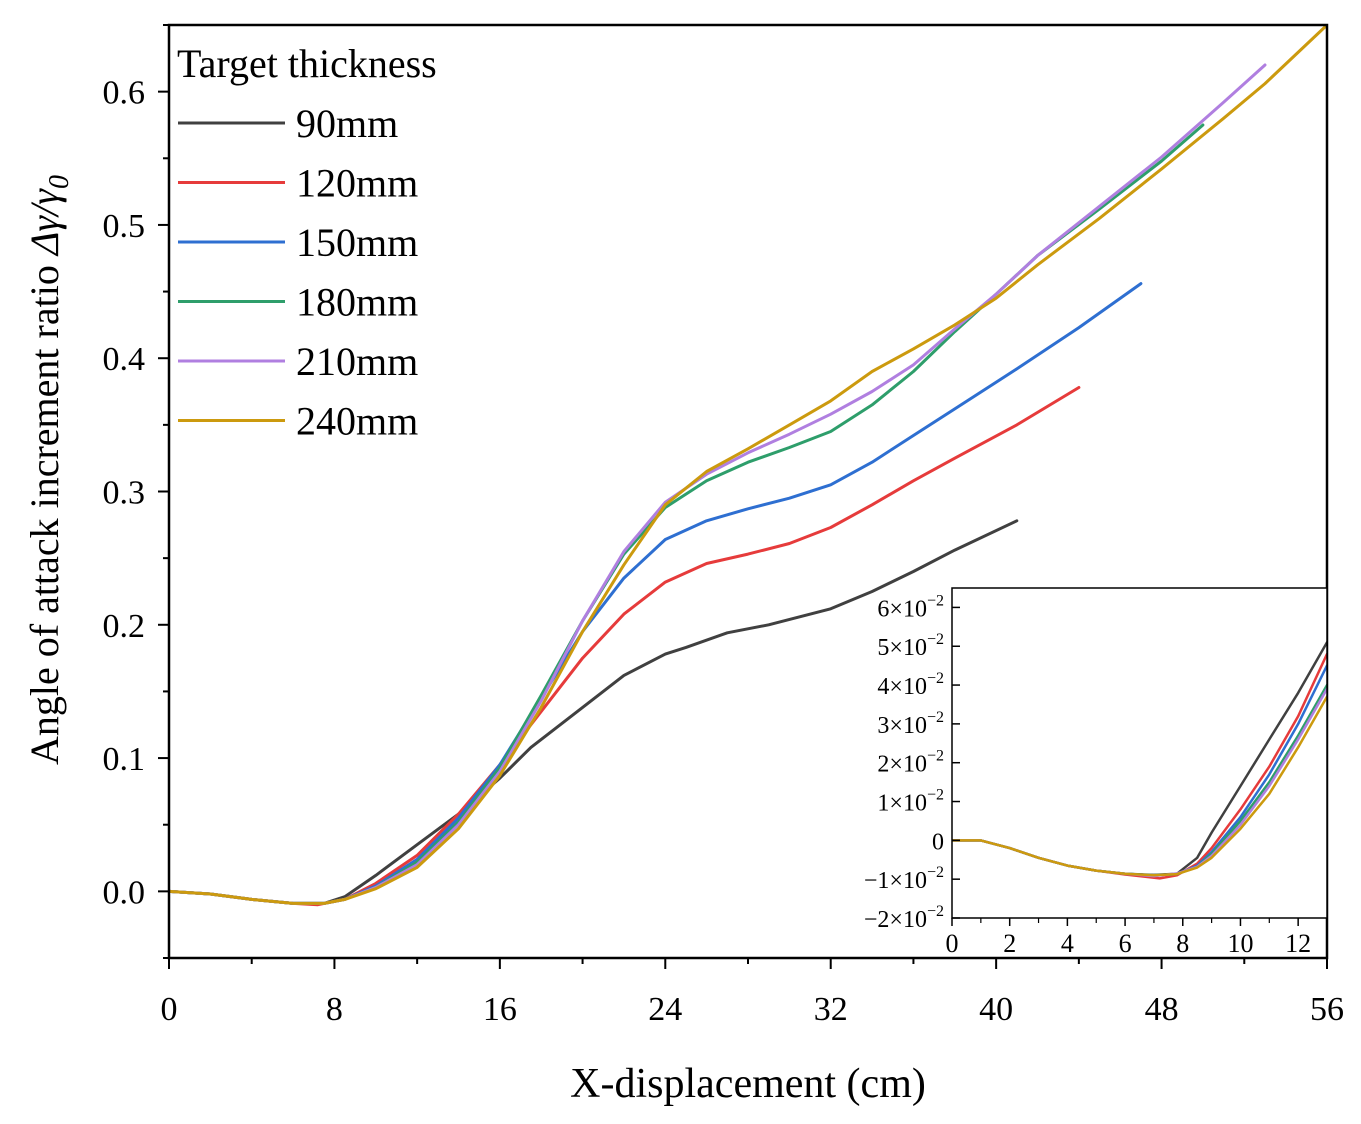 This screenshot has height=1124, width=1361. What do you see at coordinates (169, 1009) in the screenshot?
I see `x-tick-label: 0` at bounding box center [169, 1009].